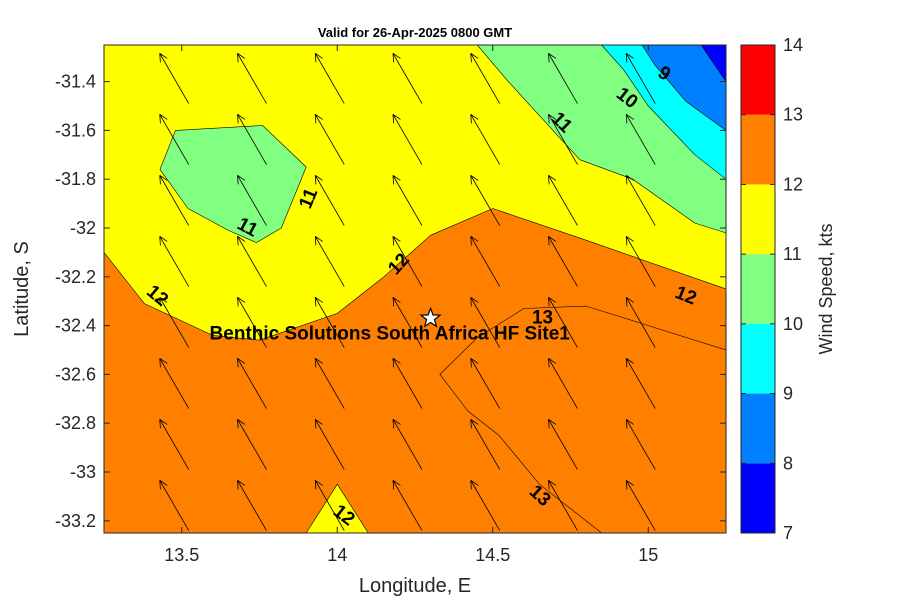  What do you see at coordinates (75, 423) in the screenshot?
I see `y-tick-label: -32.8` at bounding box center [75, 423].